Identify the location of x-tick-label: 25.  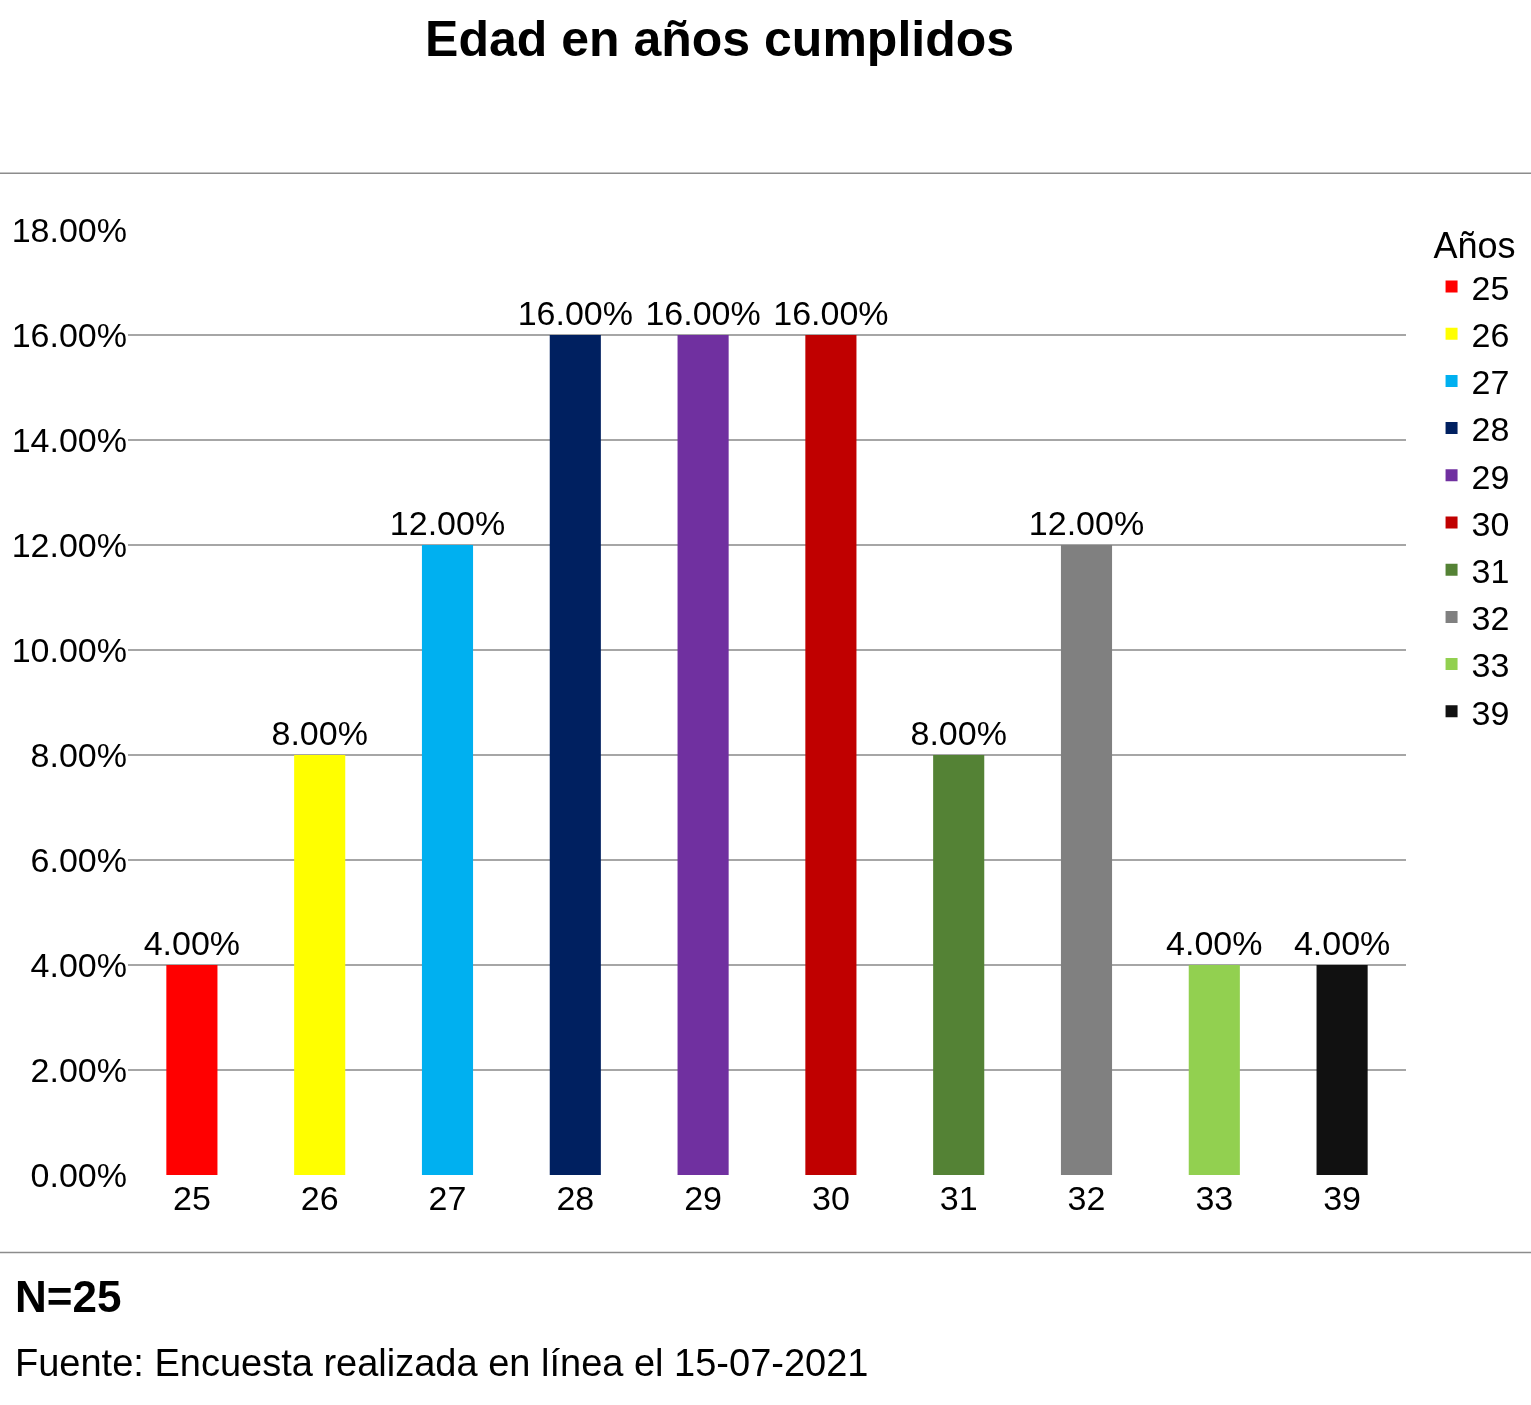
(191, 1198).